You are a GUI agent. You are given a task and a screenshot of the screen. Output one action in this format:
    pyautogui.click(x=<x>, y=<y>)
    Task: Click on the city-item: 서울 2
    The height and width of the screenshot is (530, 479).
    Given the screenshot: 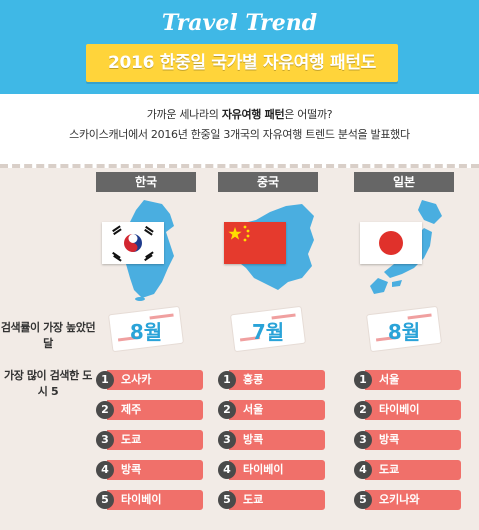 What is the action you would take?
    pyautogui.click(x=273, y=411)
    